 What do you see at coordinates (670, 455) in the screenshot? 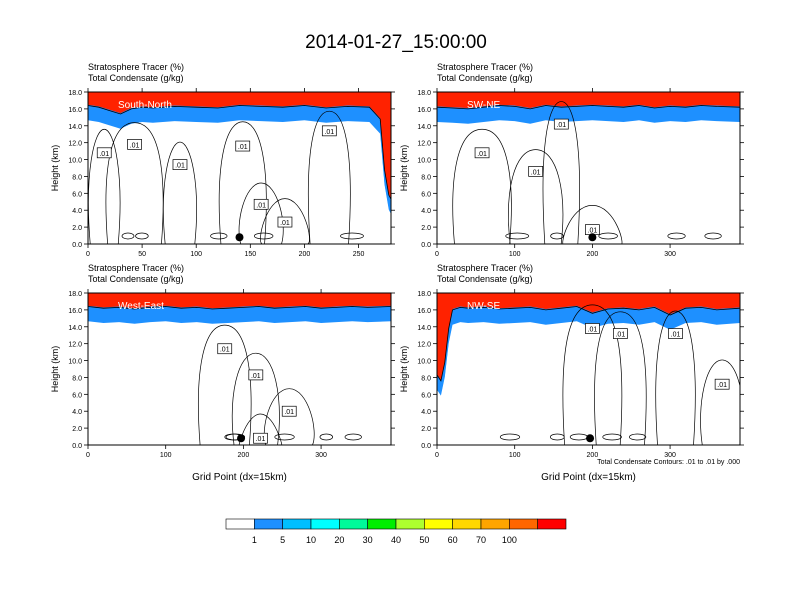
I see `x-tick-label: 300` at bounding box center [670, 455].